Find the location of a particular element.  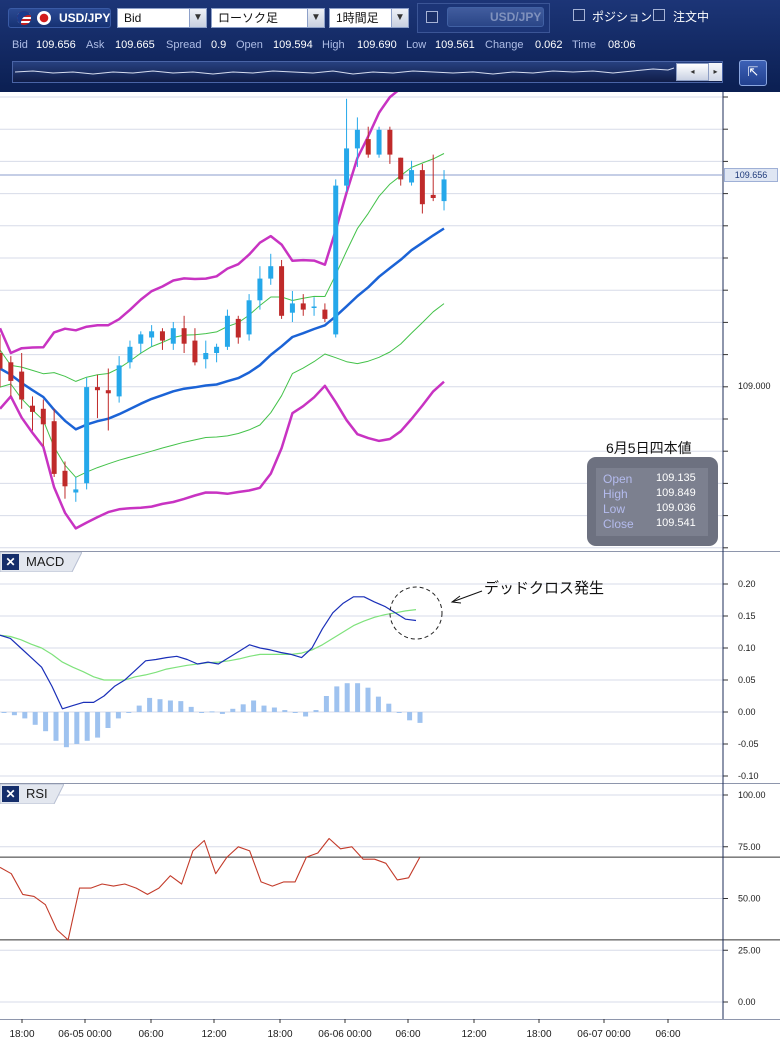

chart-type-select: ローソク足 ▼ is located at coordinates (268, 18).